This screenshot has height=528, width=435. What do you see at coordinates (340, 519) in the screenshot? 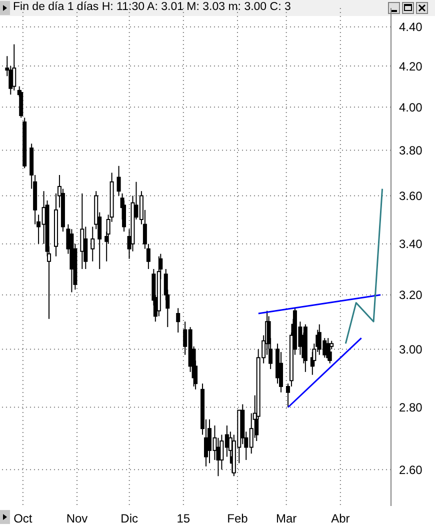
I see `x-tick-label: Abr` at bounding box center [340, 519].